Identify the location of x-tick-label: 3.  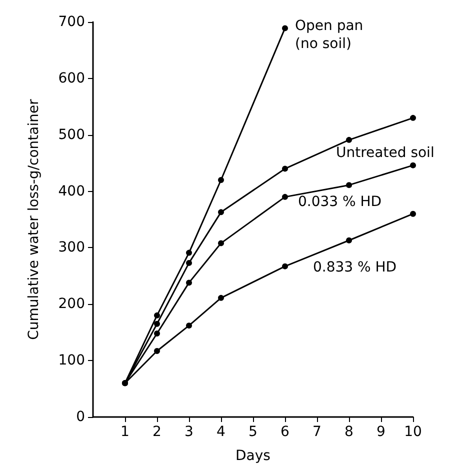
(189, 432).